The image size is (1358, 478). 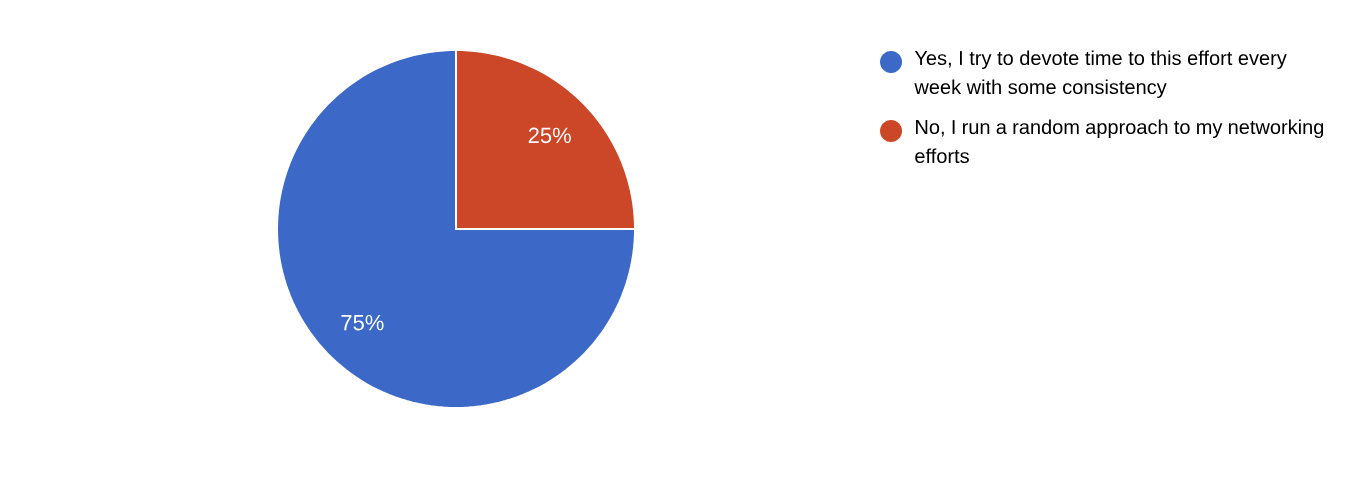 What do you see at coordinates (549, 135) in the screenshot?
I see `data-label: 25%` at bounding box center [549, 135].